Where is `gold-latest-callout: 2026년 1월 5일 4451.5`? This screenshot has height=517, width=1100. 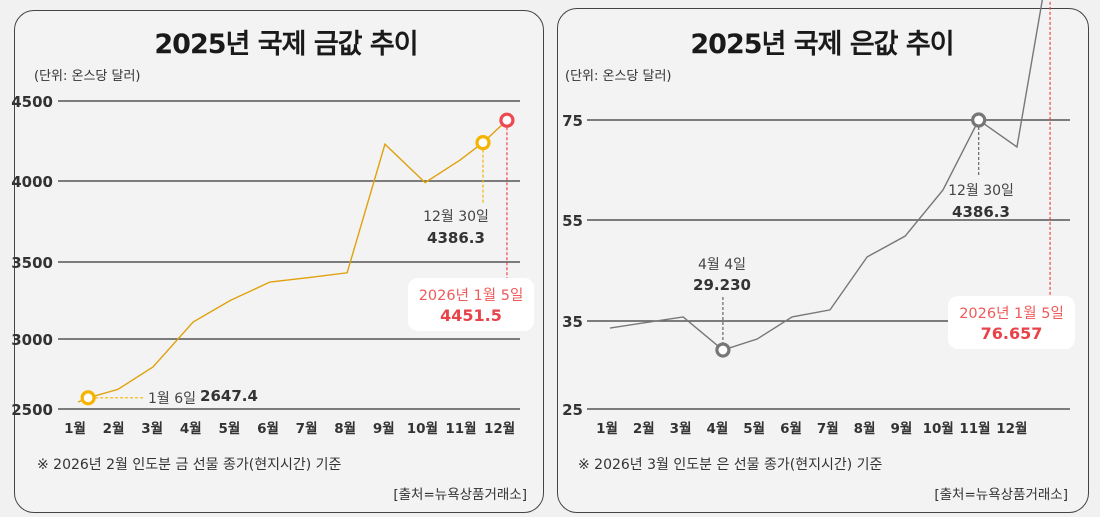
gold-latest-callout: 2026년 1월 5일 4451.5 is located at coordinates (471, 304).